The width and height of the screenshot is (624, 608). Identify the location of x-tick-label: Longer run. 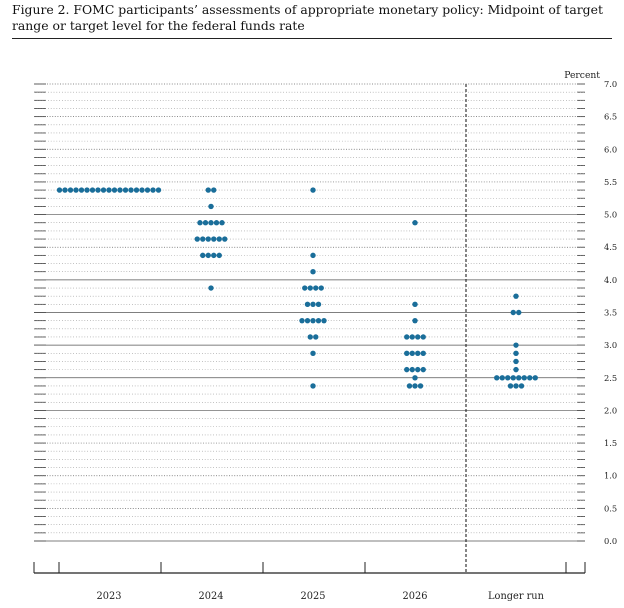
(516, 596).